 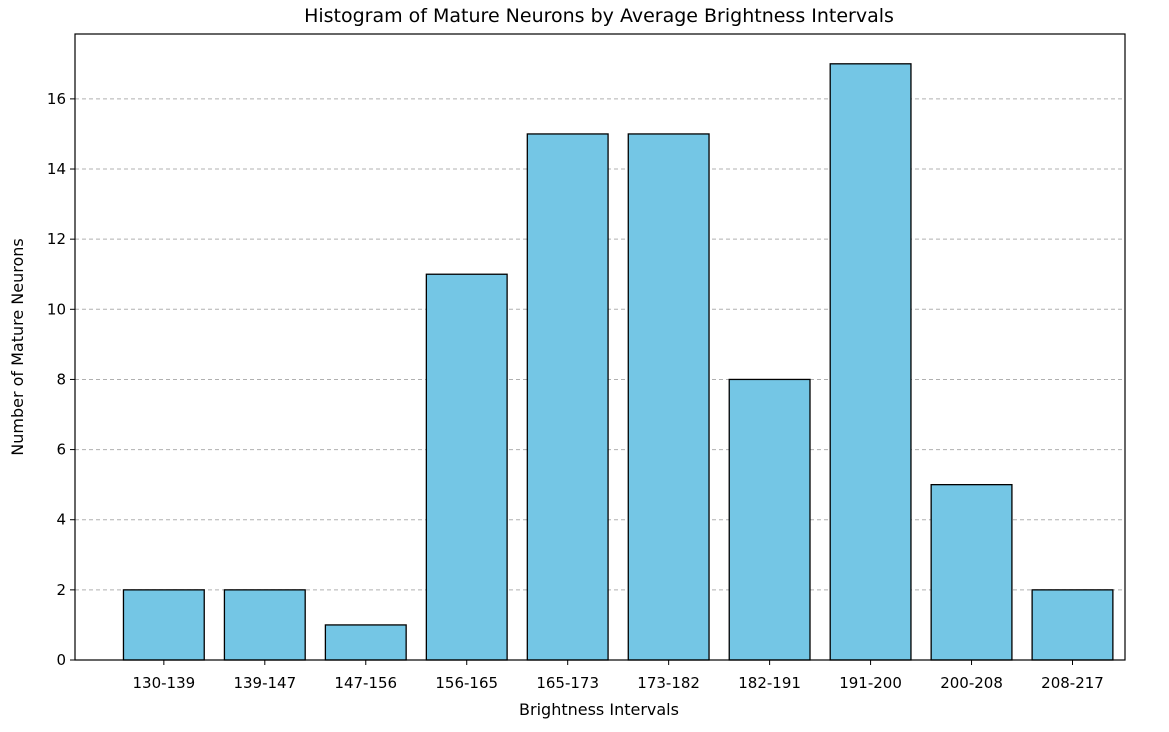 I want to click on x-tick-label: 191-200, so click(x=870, y=683).